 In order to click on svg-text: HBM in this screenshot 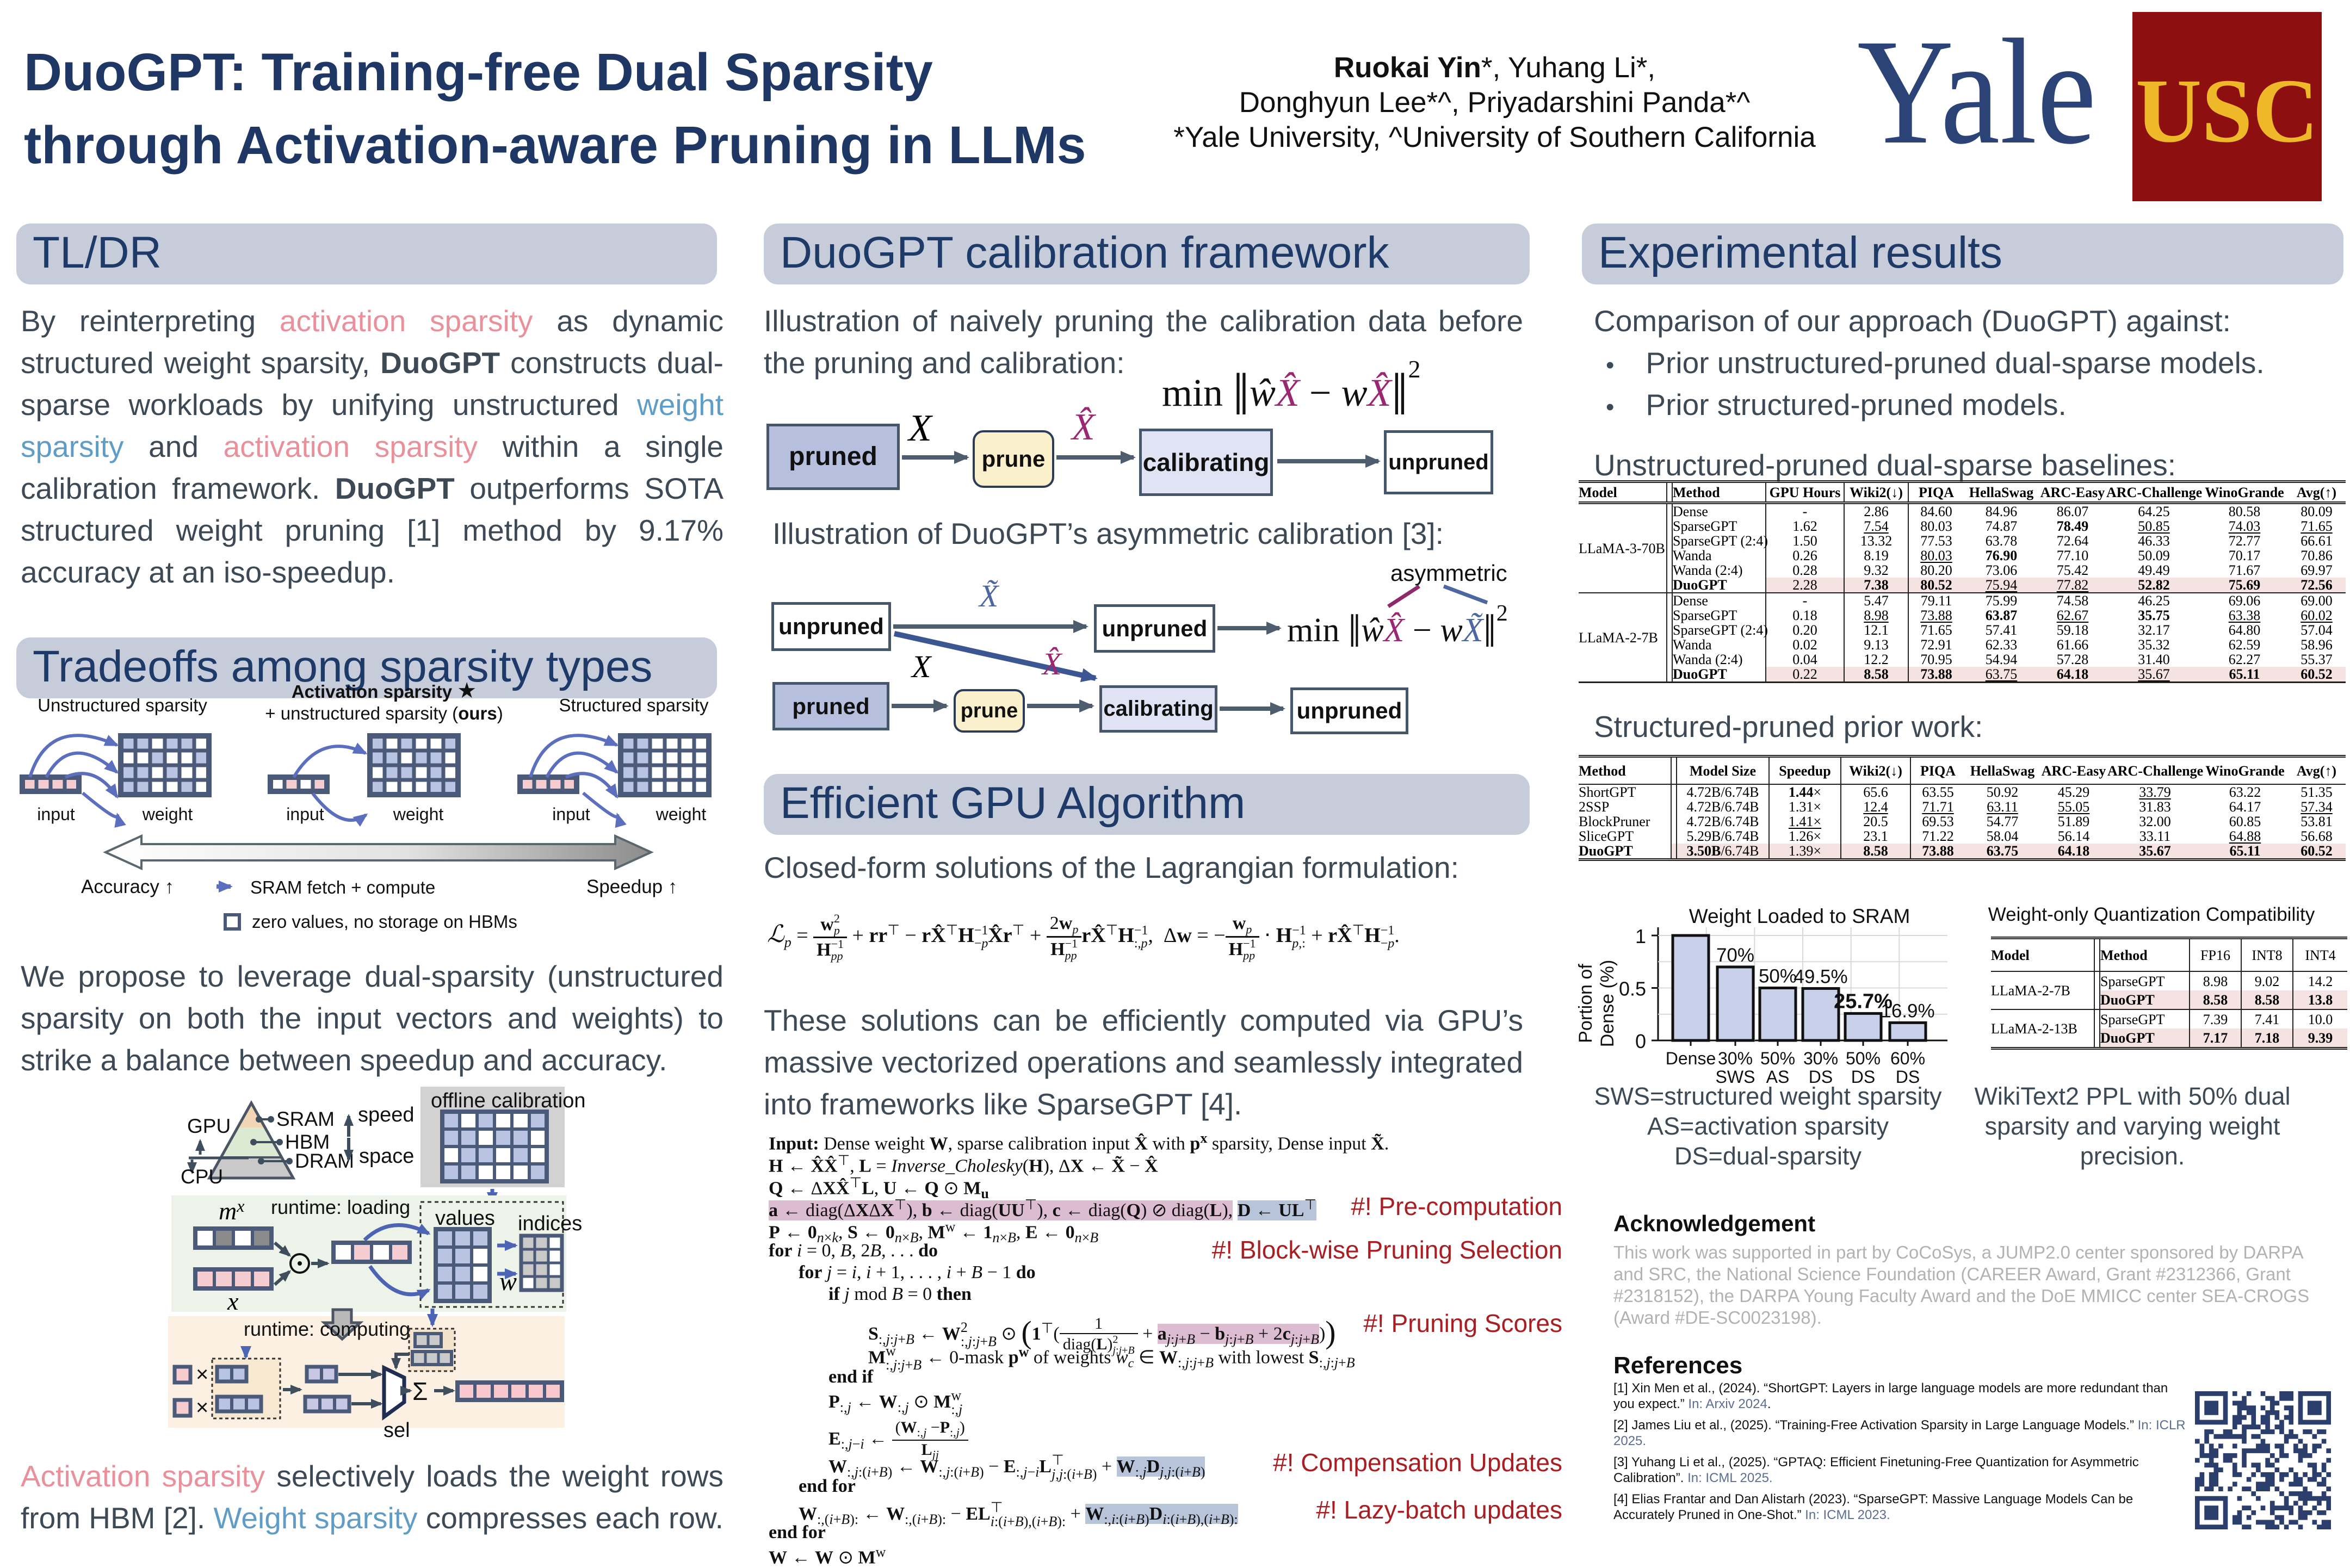, I will do `click(308, 1142)`.